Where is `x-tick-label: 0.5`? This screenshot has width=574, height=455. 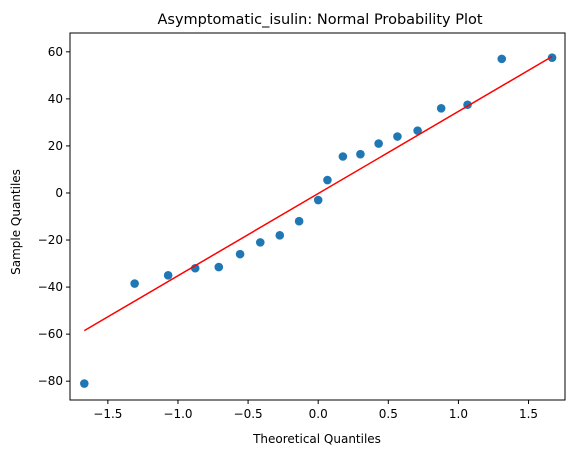 x-tick-label: 0.5 is located at coordinates (388, 414).